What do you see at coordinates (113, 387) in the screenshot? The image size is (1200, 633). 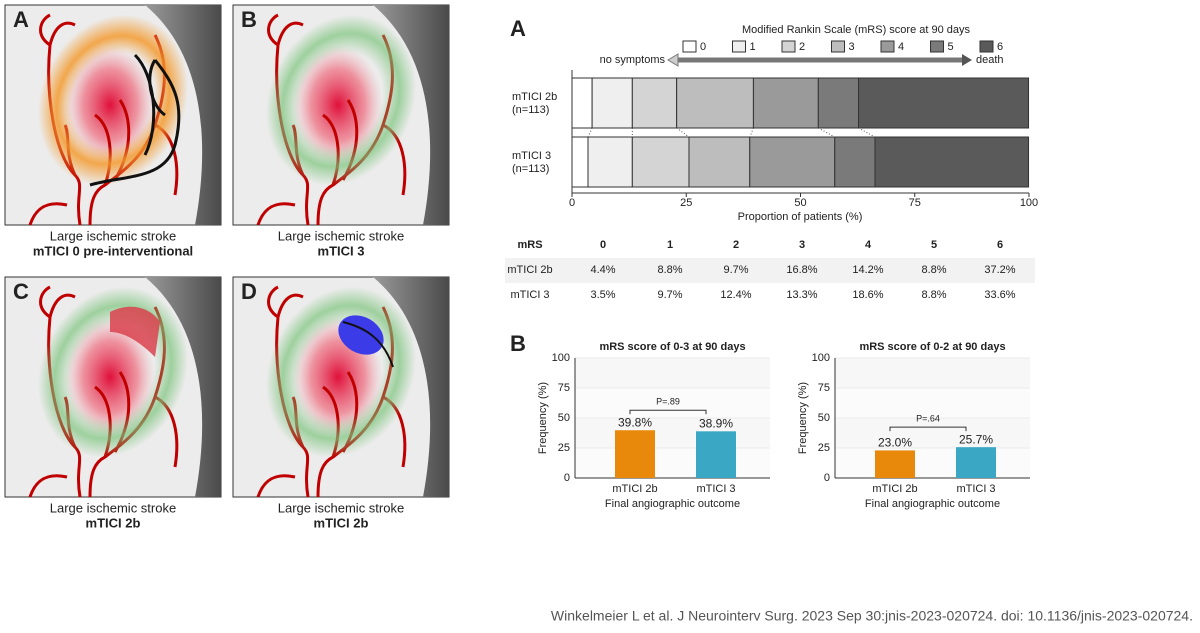 I see `illustration-c` at bounding box center [113, 387].